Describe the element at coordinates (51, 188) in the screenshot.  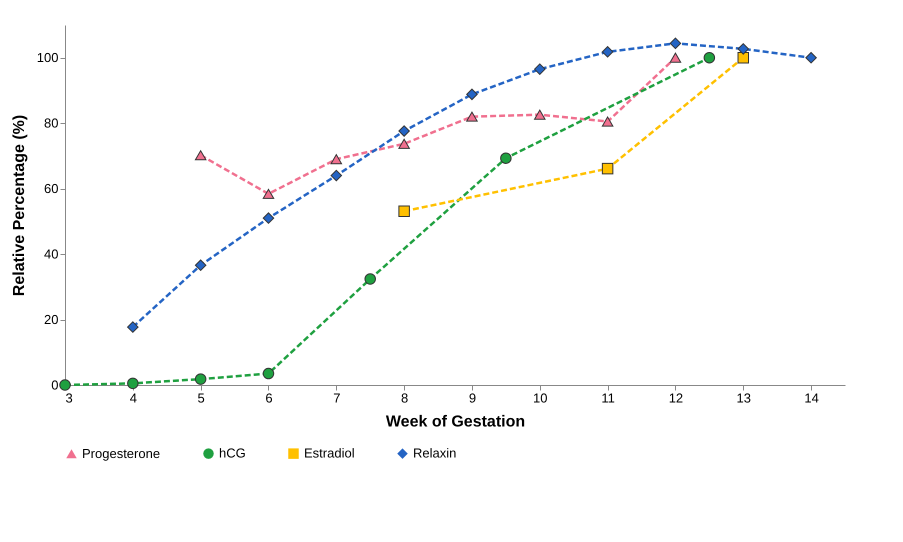
I see `y-tick-label: 60` at that location.